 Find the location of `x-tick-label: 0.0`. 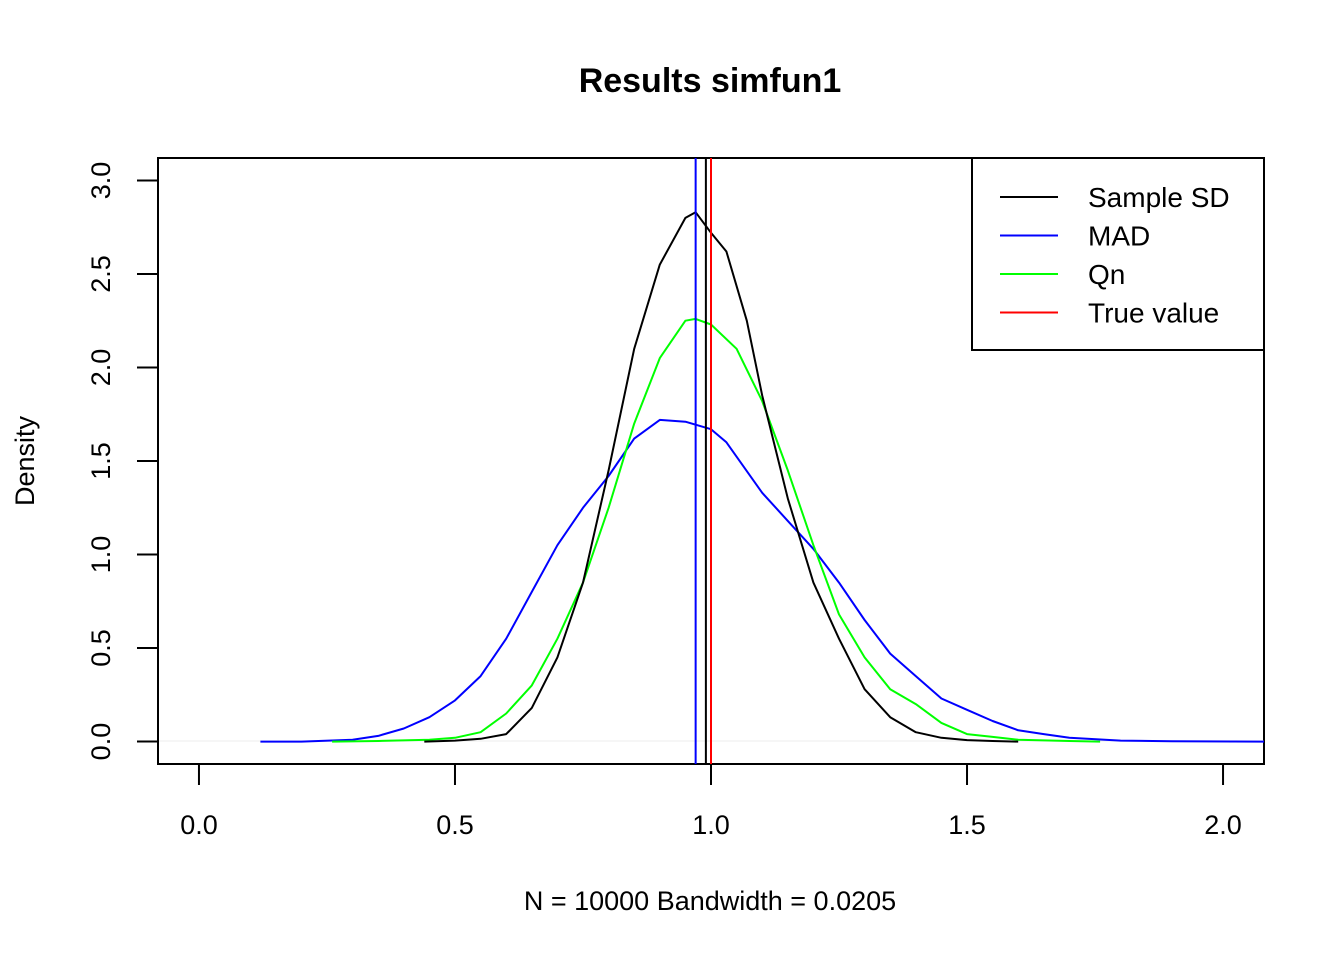

x-tick-label: 0.0 is located at coordinates (199, 825).